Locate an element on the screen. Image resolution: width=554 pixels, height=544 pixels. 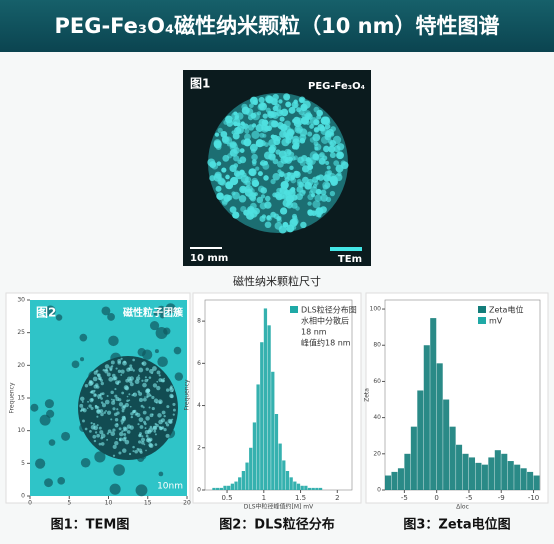
figure-tag: 磁性粒子团簇 is located at coordinates (153, 312).